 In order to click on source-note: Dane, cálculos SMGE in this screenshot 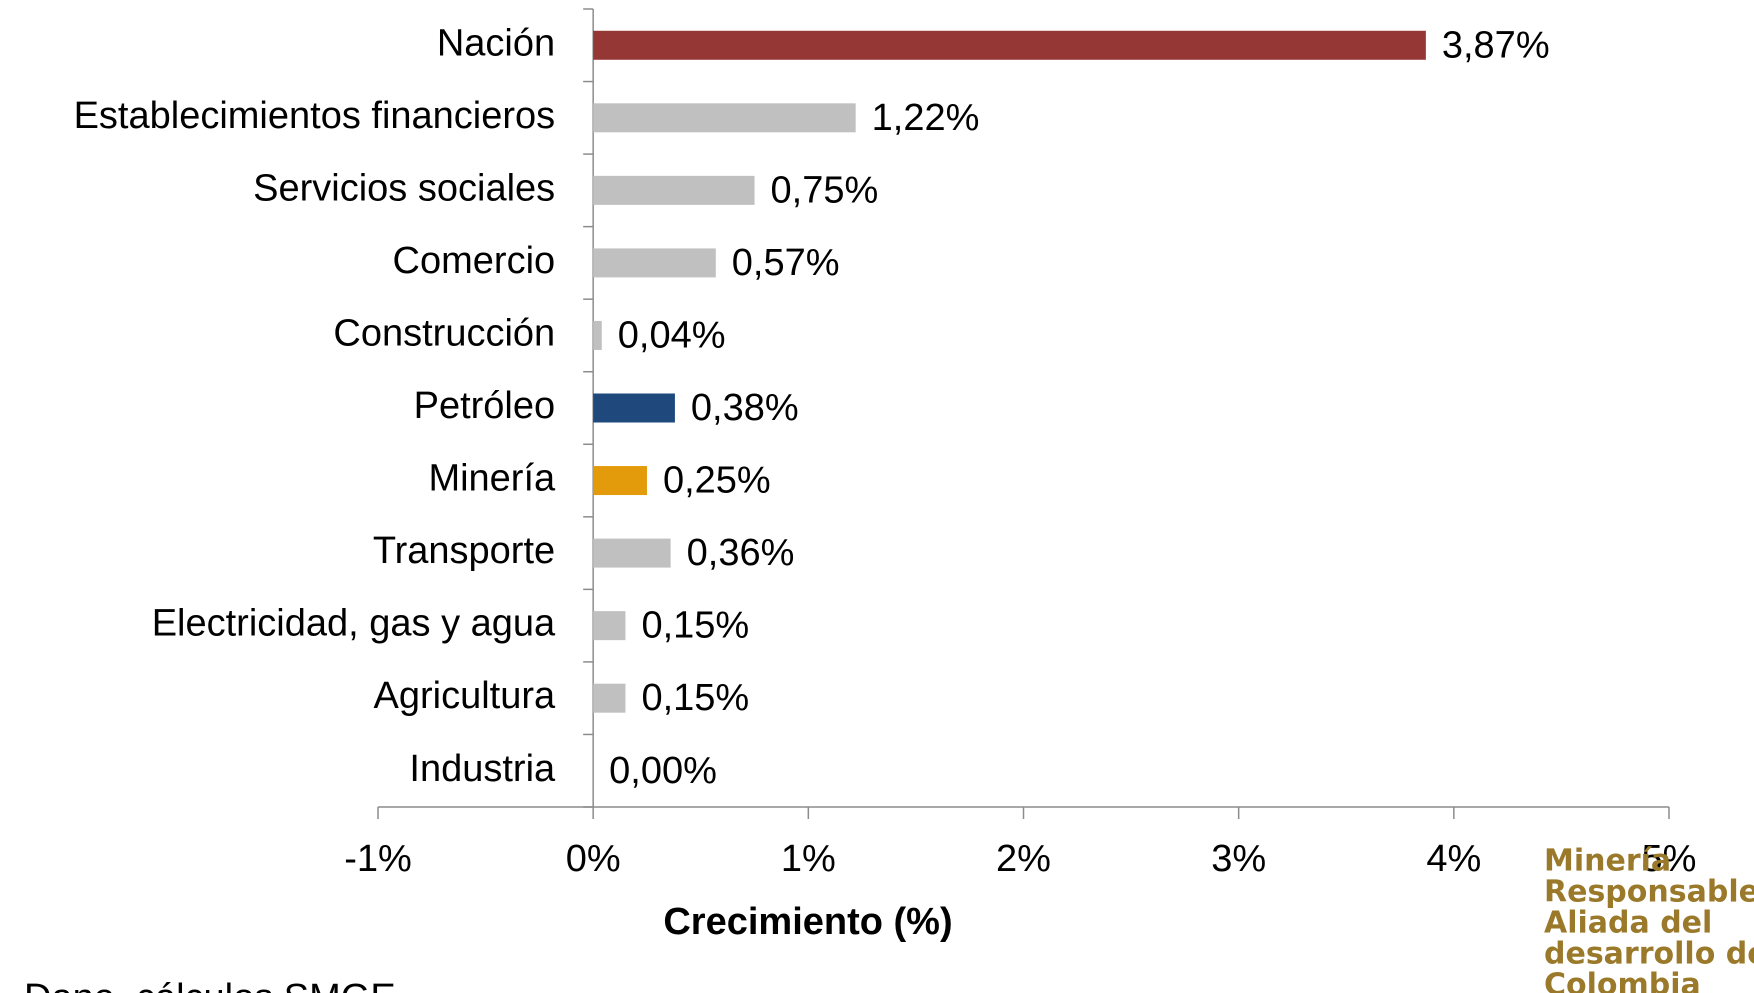, I will do `click(210, 985)`.